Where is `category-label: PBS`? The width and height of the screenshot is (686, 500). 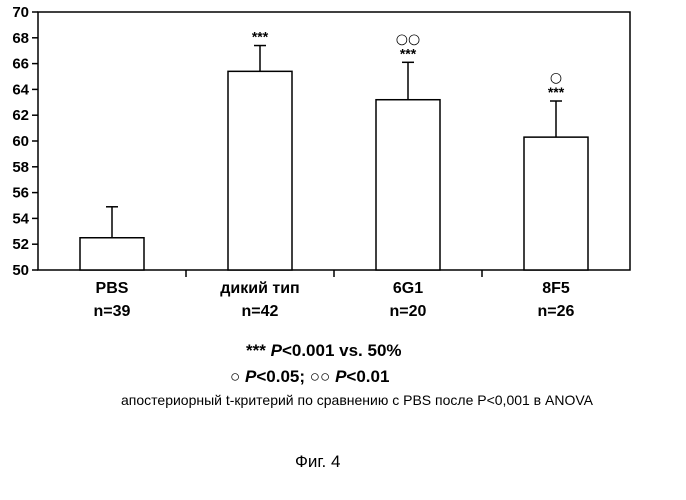 category-label: PBS is located at coordinates (112, 288).